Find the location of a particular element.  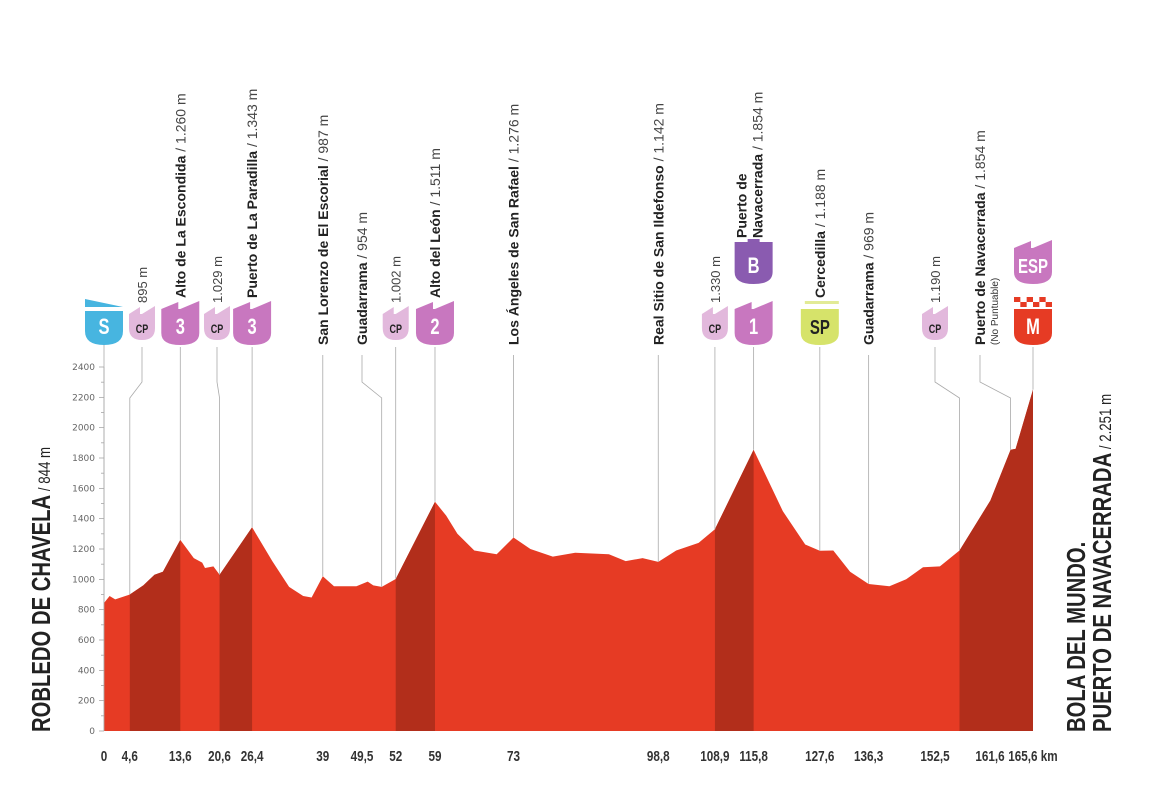

esp-badge: ESP is located at coordinates (1033, 262).